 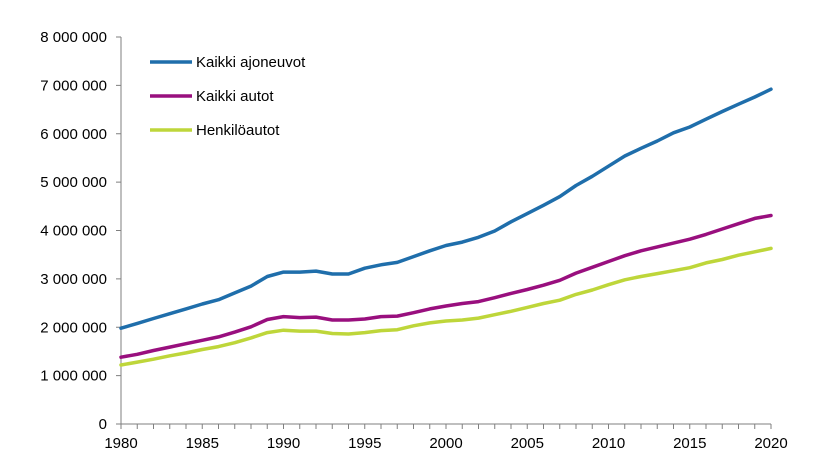 I want to click on x-tick-label: 2000, so click(x=445, y=443).